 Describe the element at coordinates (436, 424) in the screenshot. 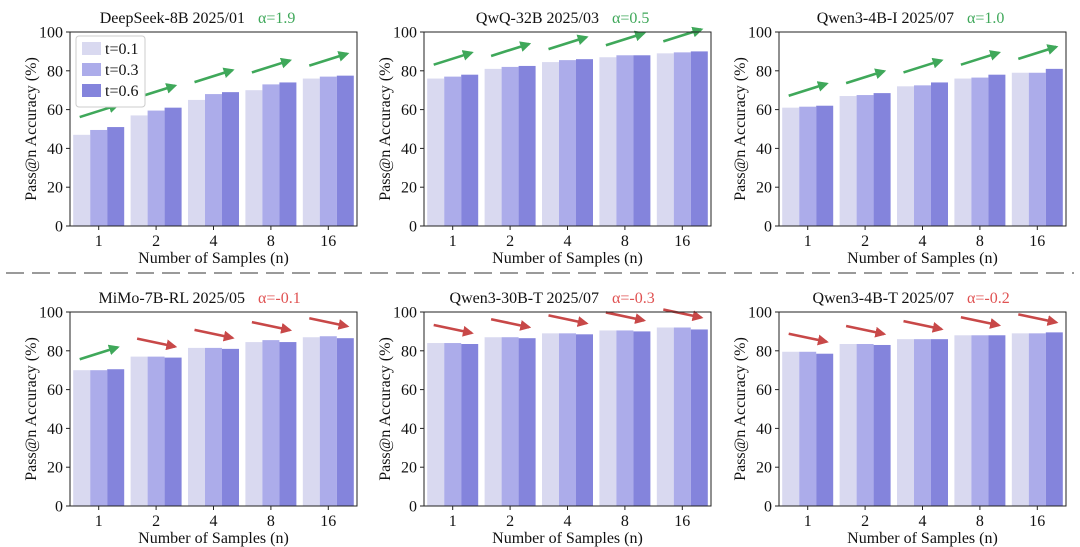

I see `bar-t-0.1-n1` at that location.